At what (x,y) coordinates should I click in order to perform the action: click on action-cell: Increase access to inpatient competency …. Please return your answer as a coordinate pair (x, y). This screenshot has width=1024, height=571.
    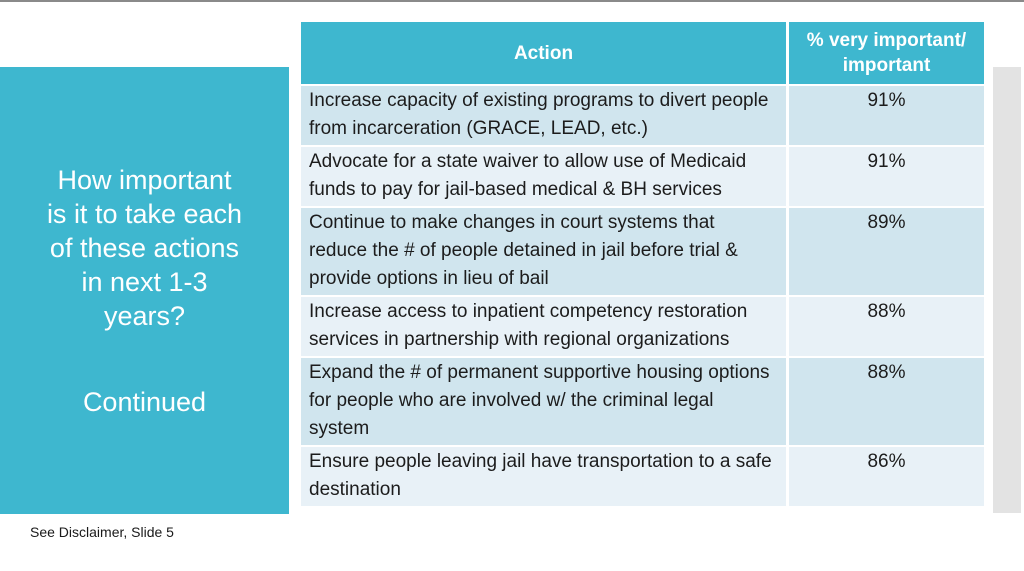
    Looking at the image, I should click on (543, 326).